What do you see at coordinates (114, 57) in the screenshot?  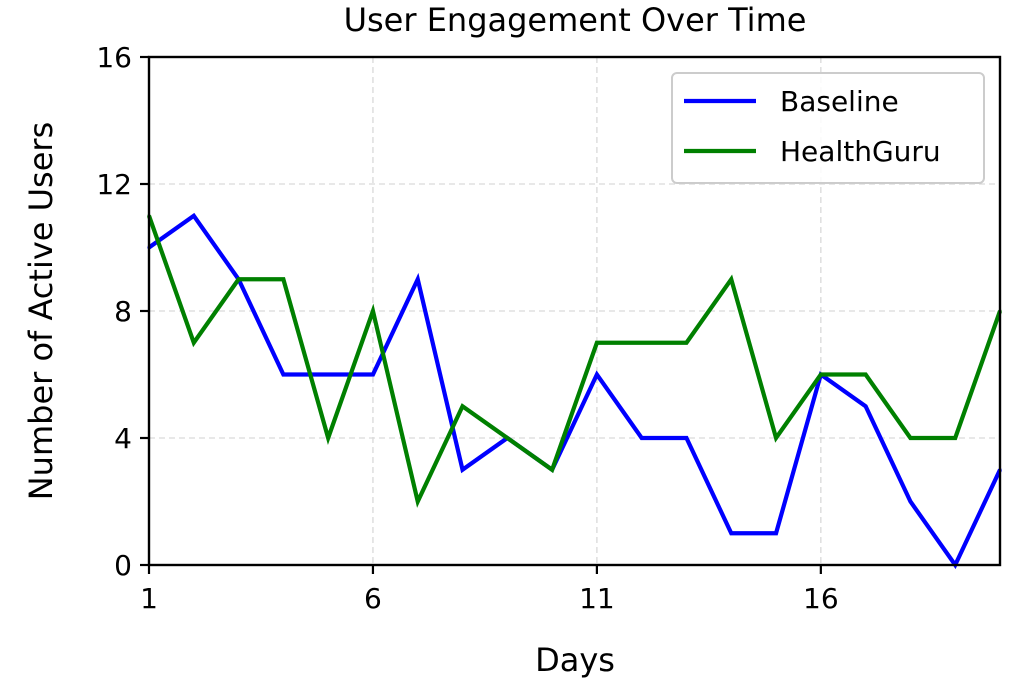 I see `y-tick-label-16: 16` at bounding box center [114, 57].